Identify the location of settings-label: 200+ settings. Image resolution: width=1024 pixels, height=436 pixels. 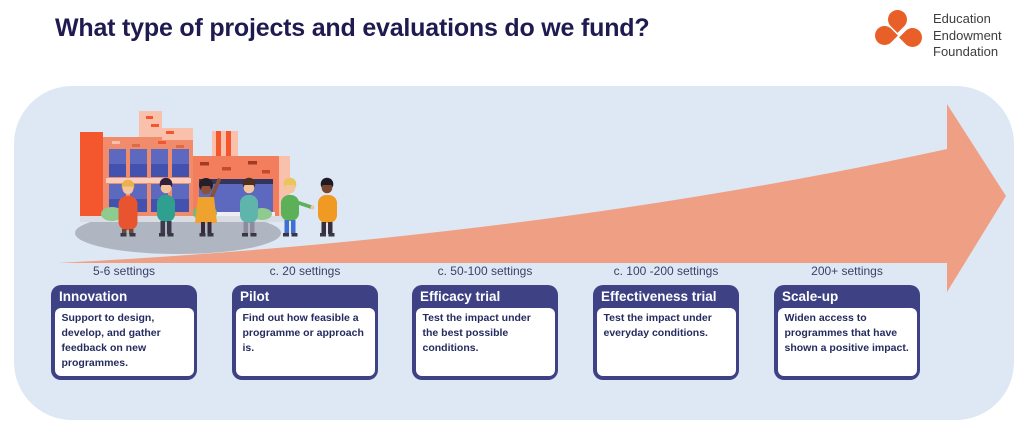
(847, 271).